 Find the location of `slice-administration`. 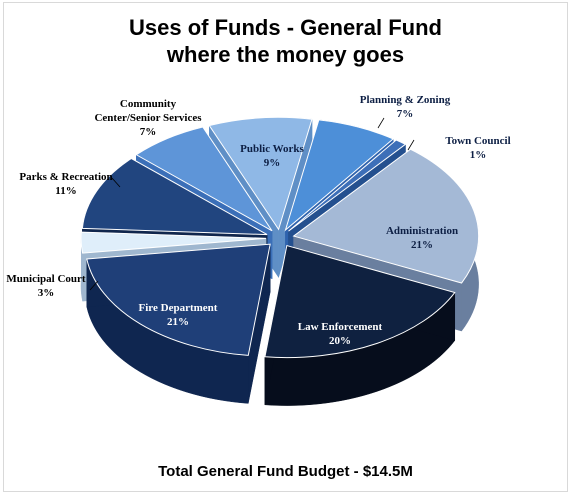

slice-administration is located at coordinates (386, 216).